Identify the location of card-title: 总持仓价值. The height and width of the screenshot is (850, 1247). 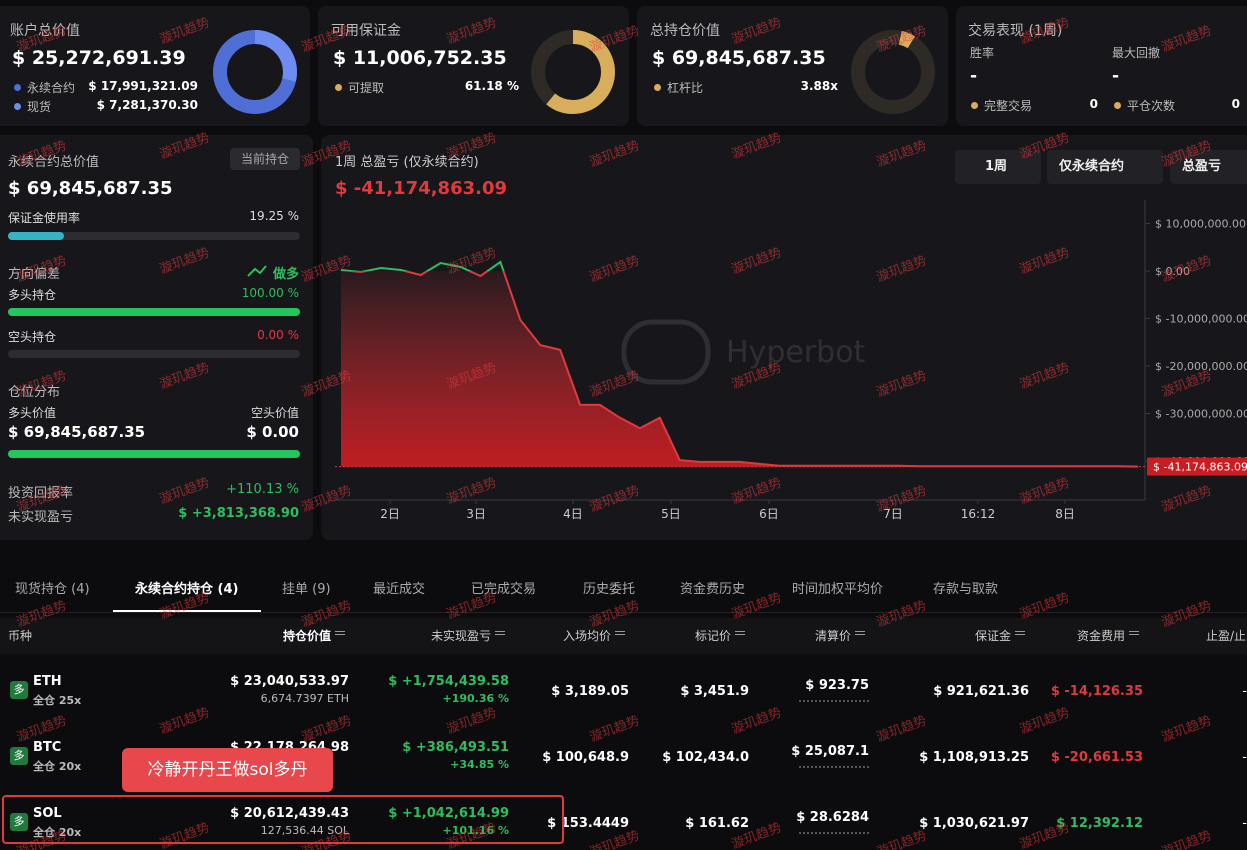
(685, 31).